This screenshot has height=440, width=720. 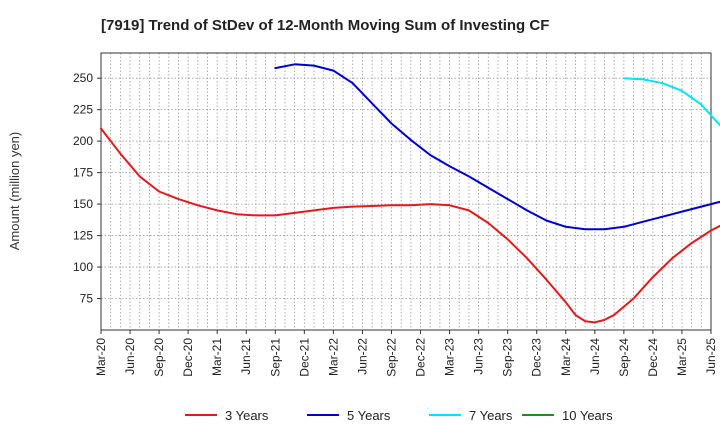 What do you see at coordinates (624, 357) in the screenshot?
I see `x-tick-label: Sep-24` at bounding box center [624, 357].